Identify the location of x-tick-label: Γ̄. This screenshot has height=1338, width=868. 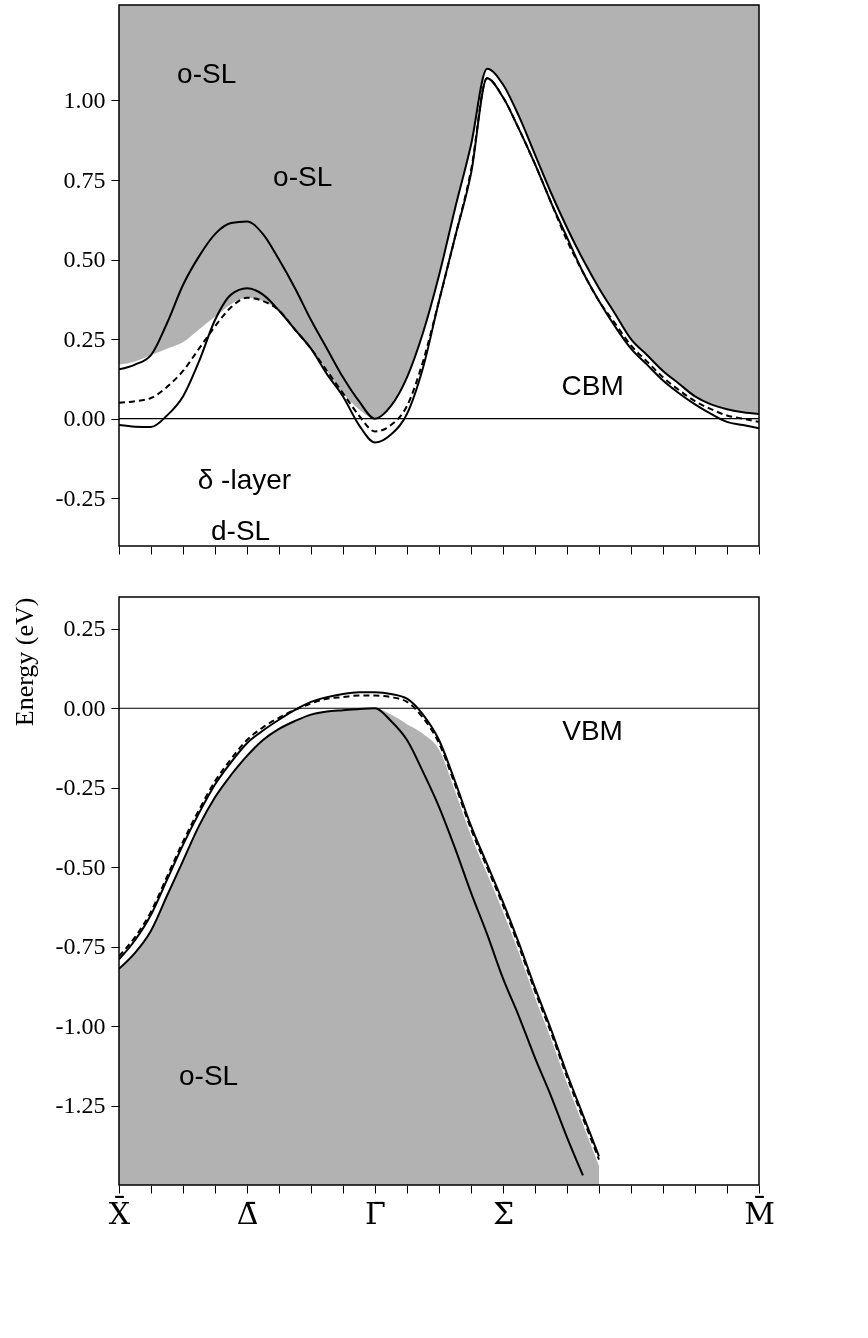
(375, 1213).